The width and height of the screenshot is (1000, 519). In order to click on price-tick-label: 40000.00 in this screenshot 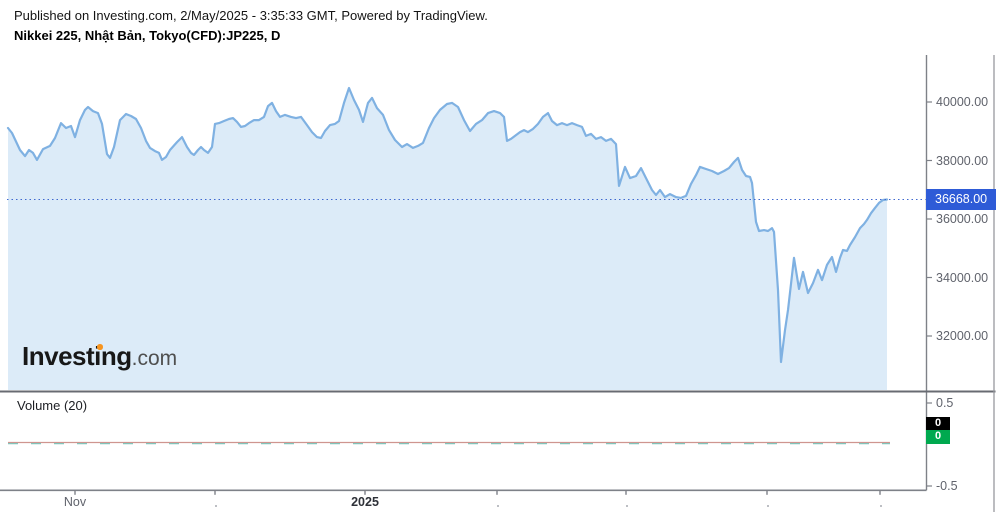, I will do `click(962, 102)`.